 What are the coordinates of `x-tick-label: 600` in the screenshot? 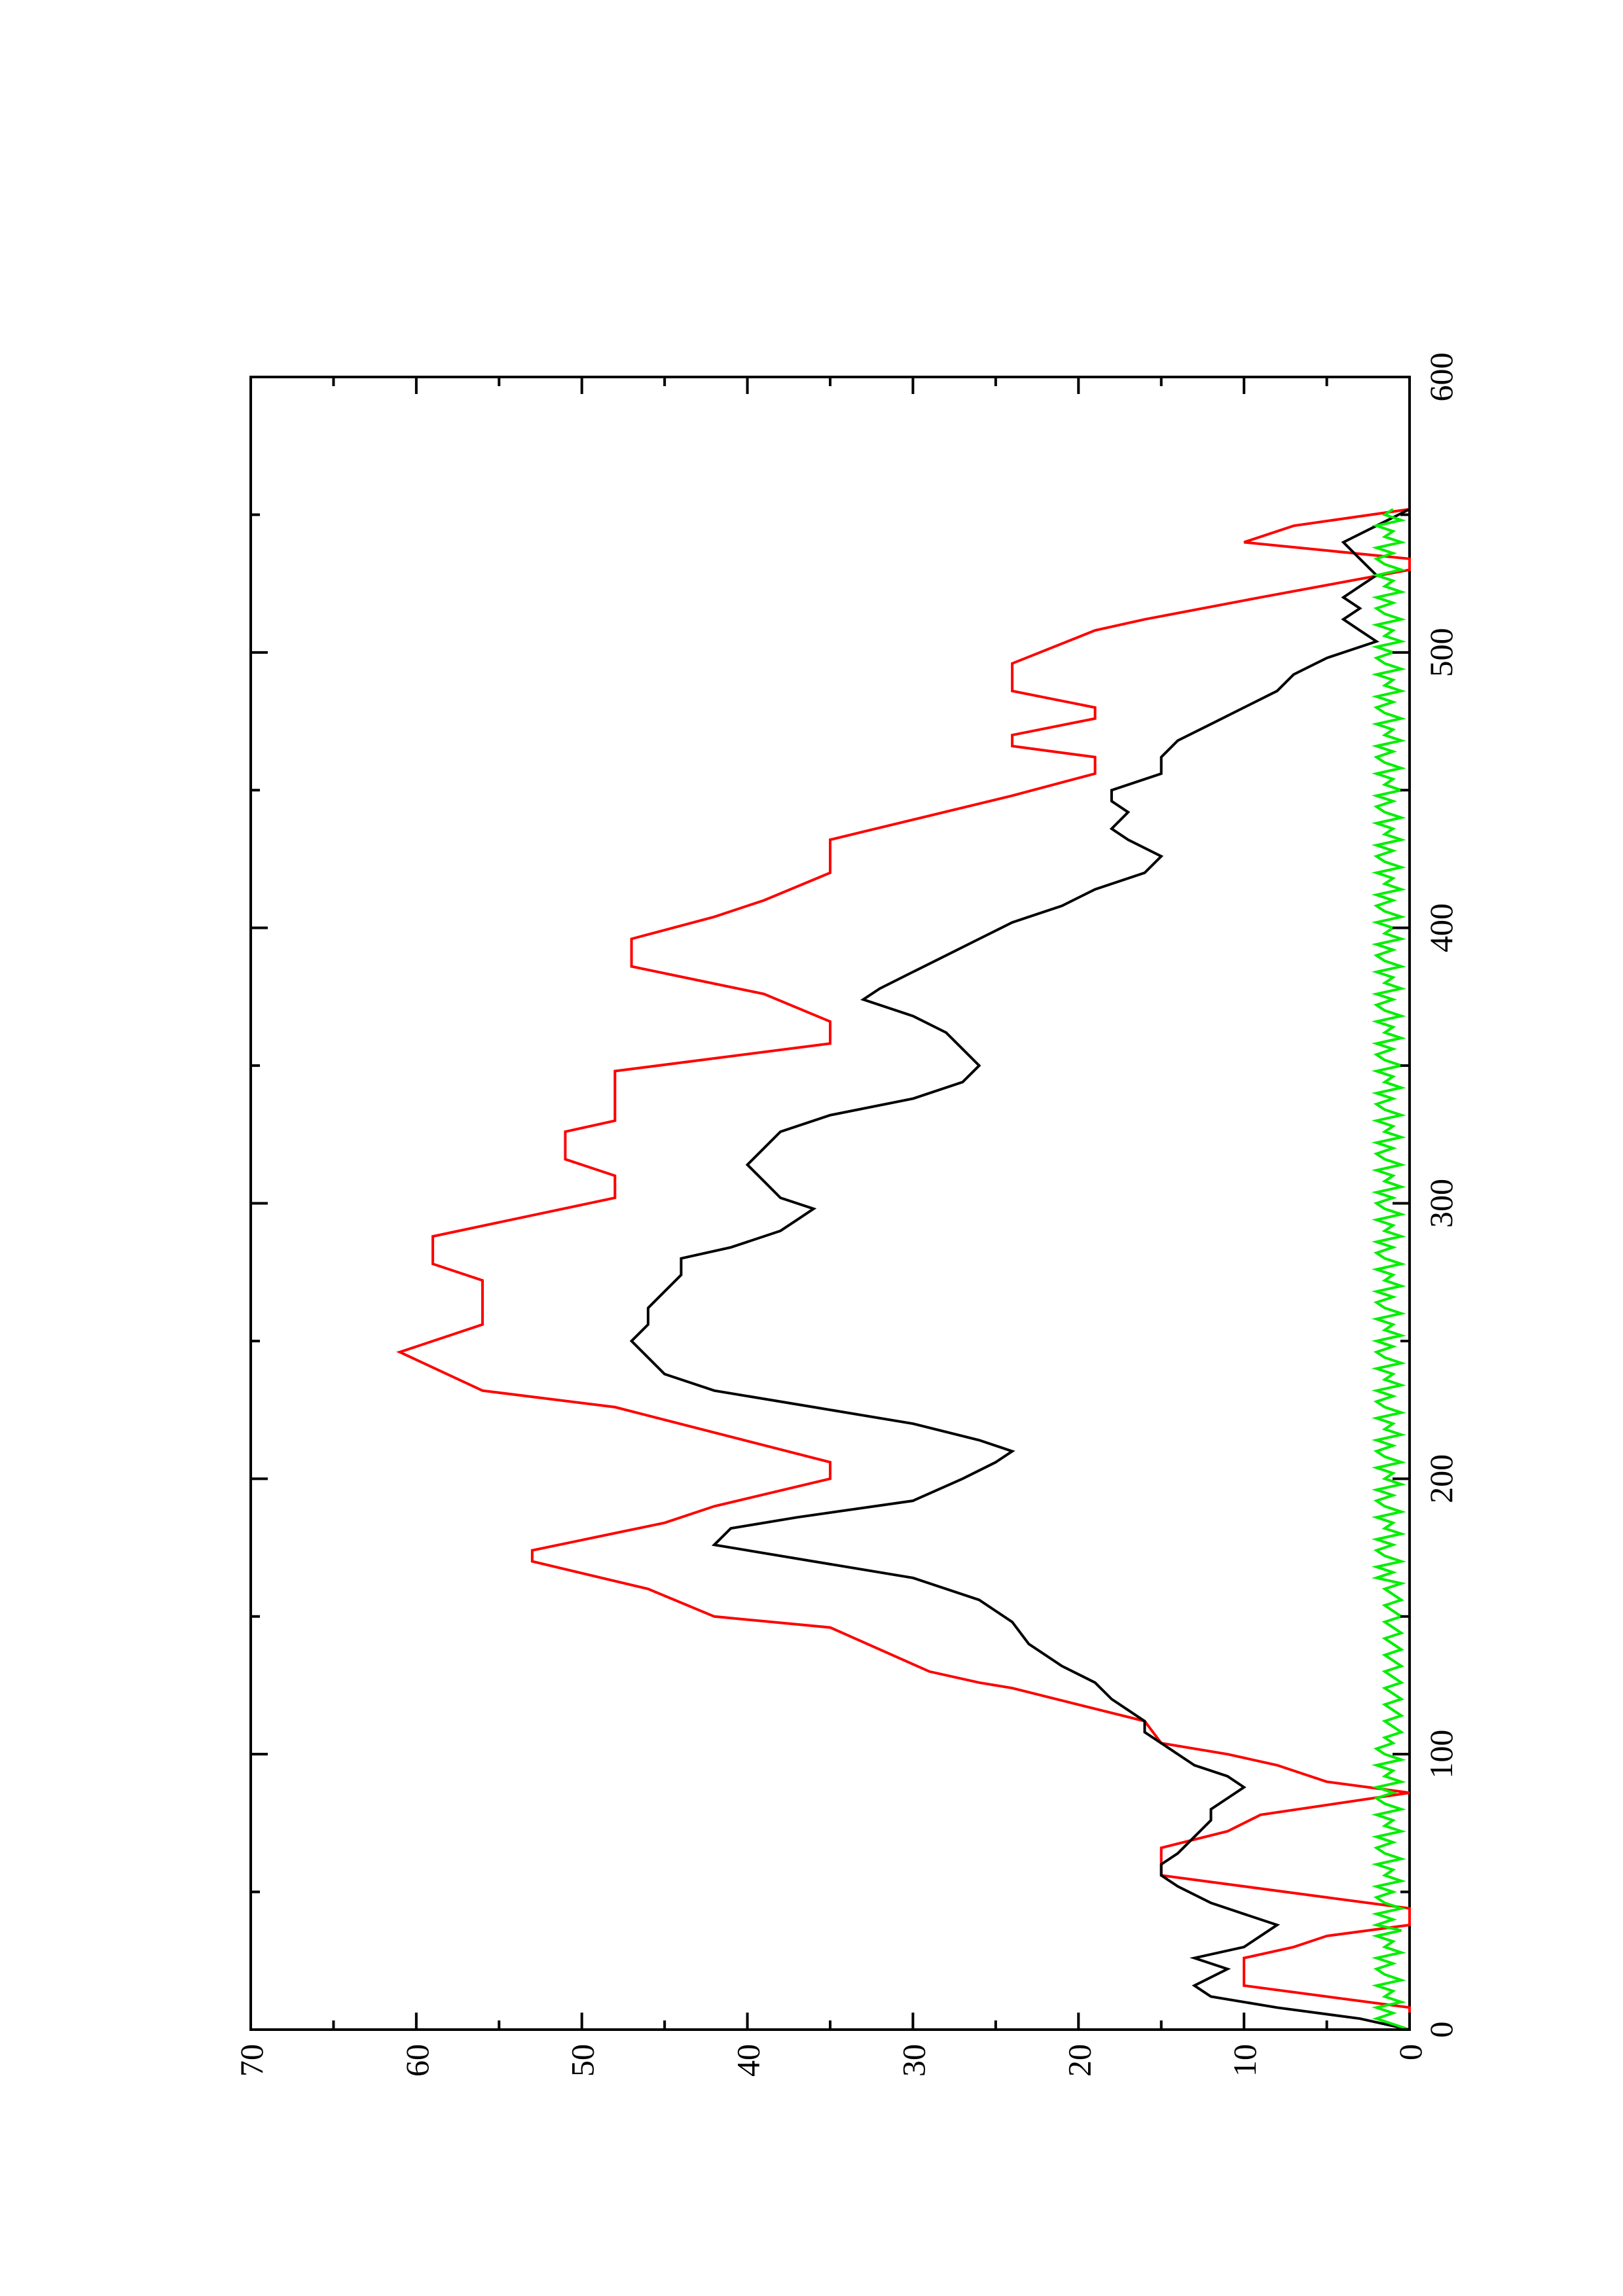 It's located at (1441, 377).